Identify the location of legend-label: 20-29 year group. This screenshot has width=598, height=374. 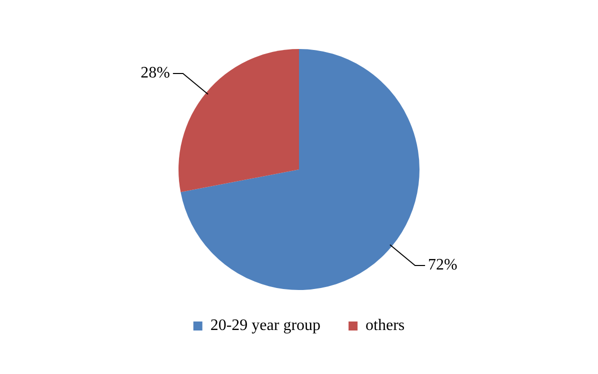
(265, 325).